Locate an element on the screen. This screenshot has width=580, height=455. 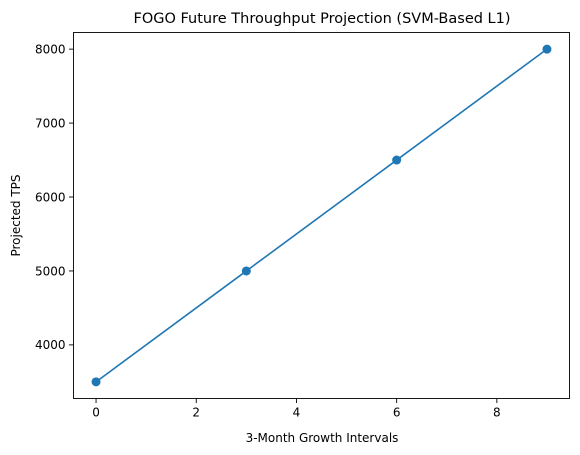
y-tick-label: 8000 is located at coordinates (50, 49).